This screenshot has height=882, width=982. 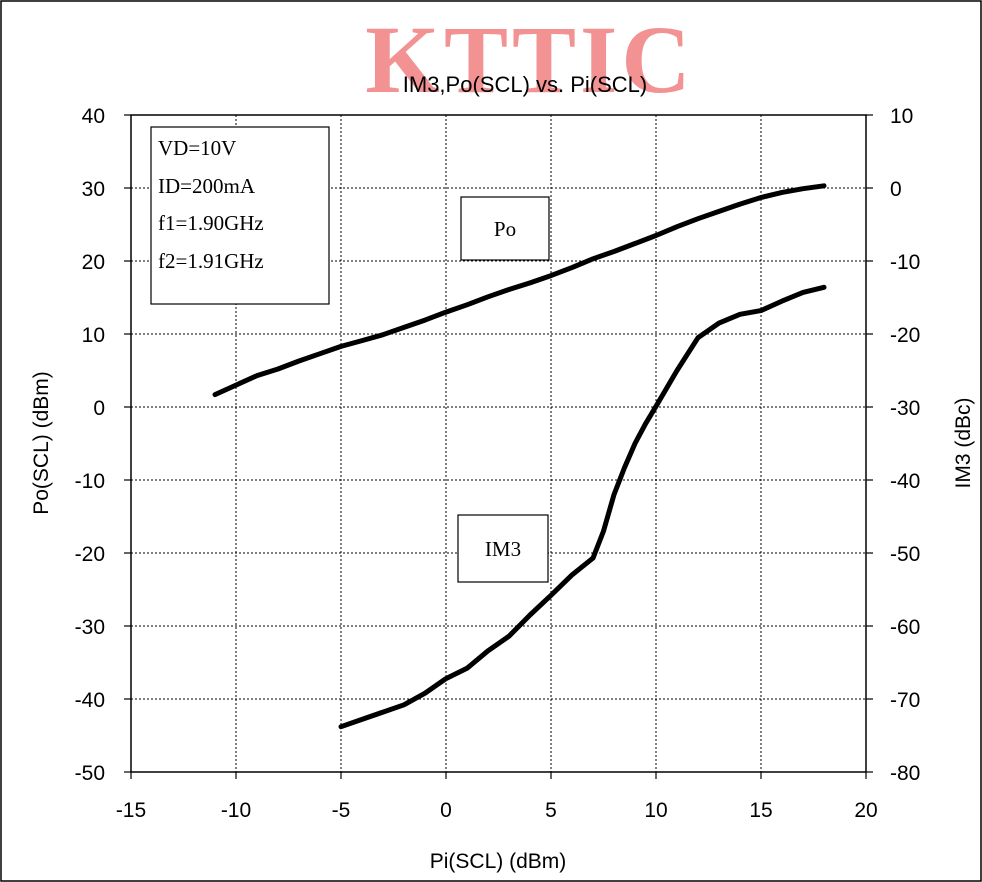 What do you see at coordinates (90, 700) in the screenshot?
I see `y-tick-label: -40` at bounding box center [90, 700].